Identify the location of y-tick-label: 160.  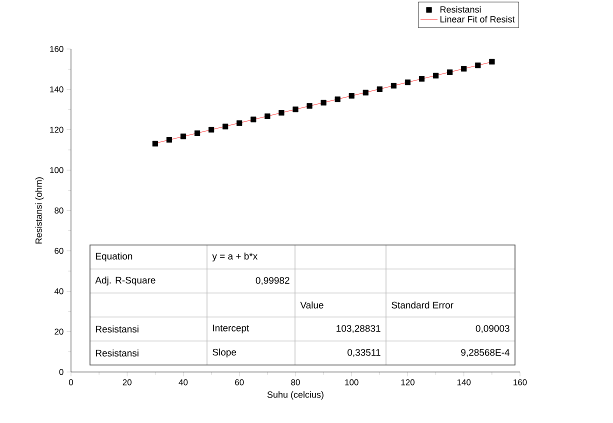
(57, 49).